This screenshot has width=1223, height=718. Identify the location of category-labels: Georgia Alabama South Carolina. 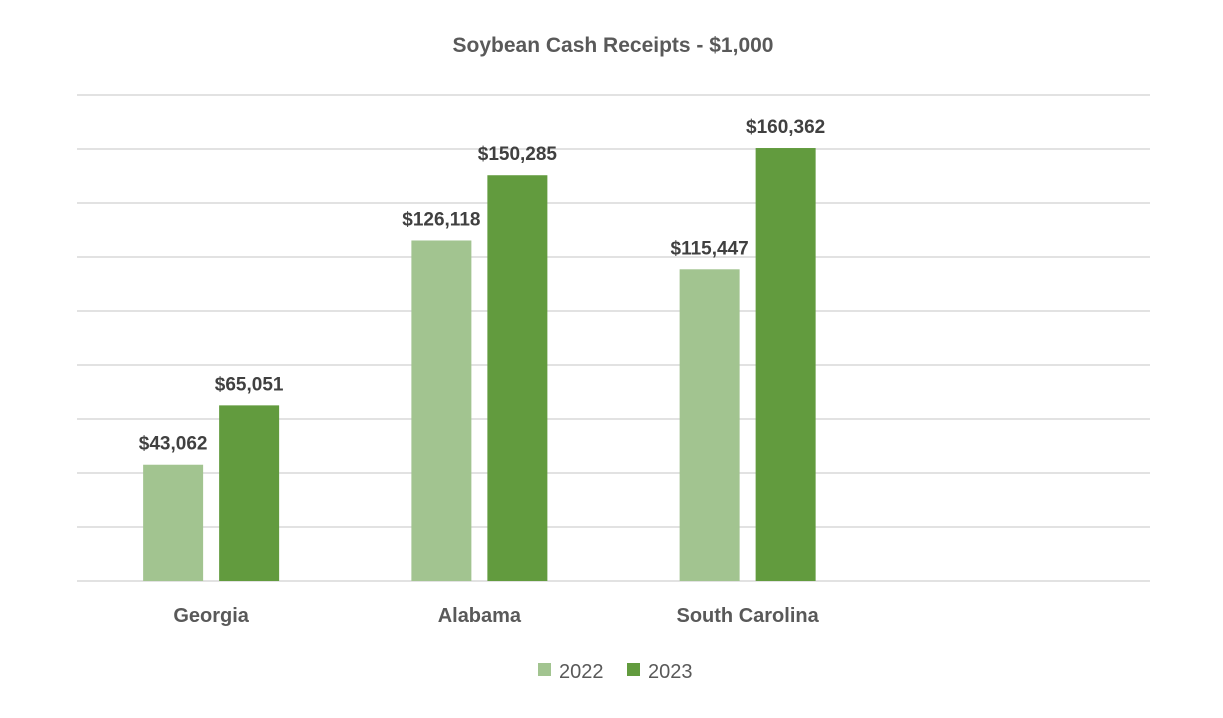
(496, 616).